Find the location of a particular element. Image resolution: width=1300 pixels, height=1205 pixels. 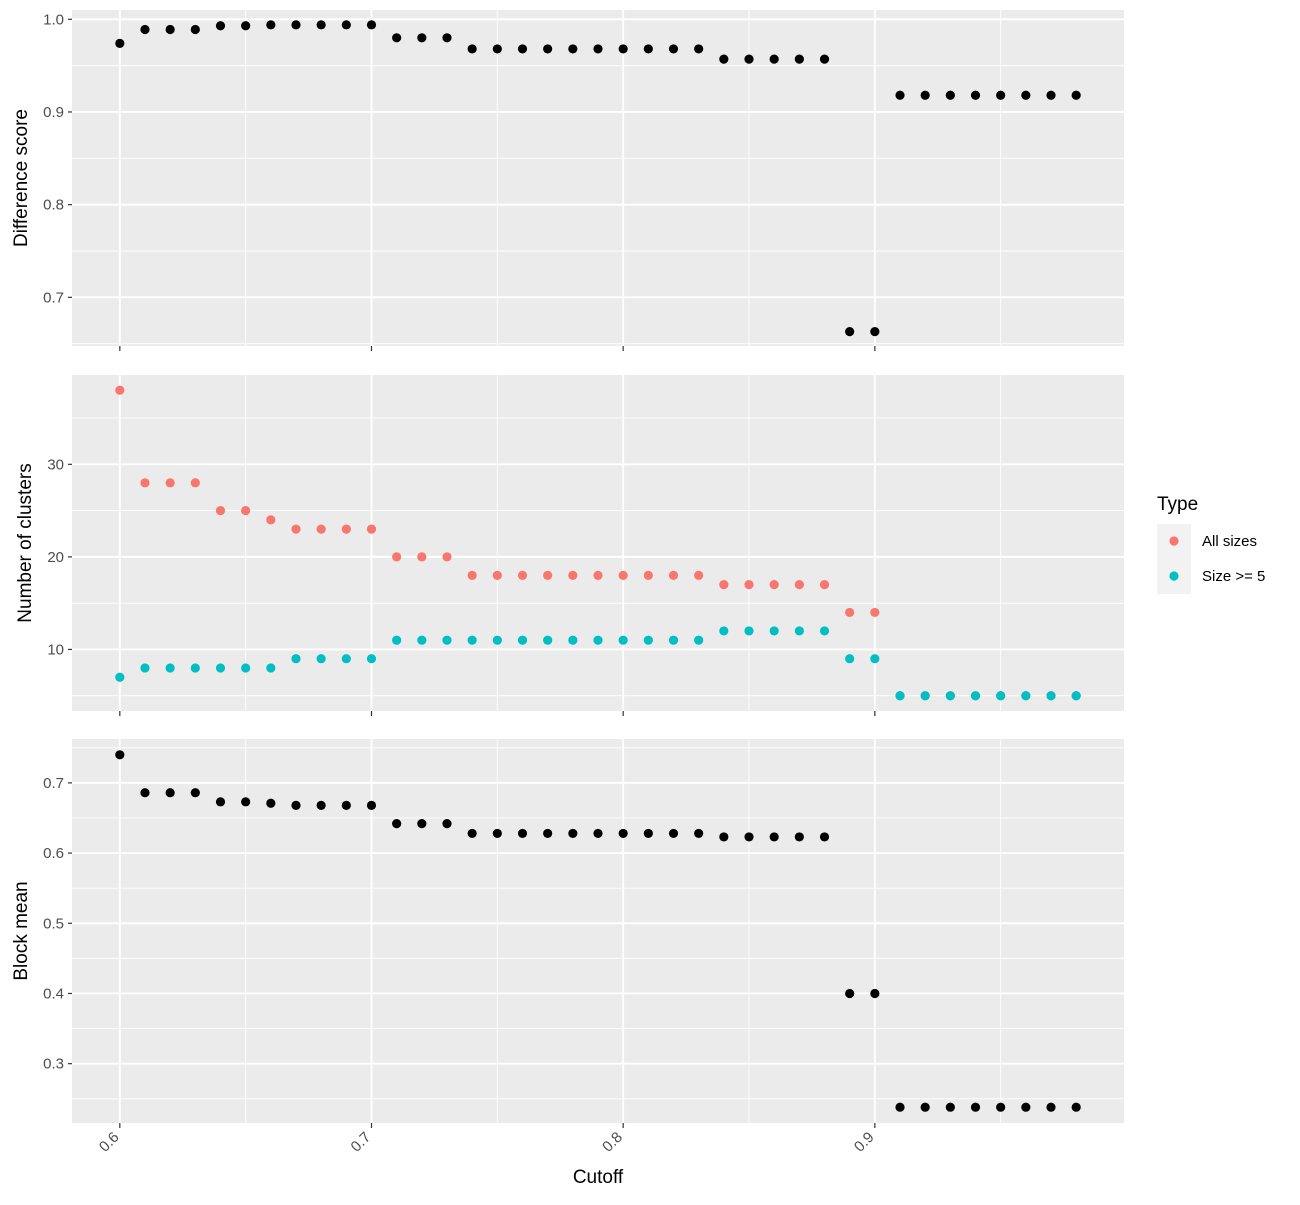

x-tick-label: 0.7 is located at coordinates (361, 1142).